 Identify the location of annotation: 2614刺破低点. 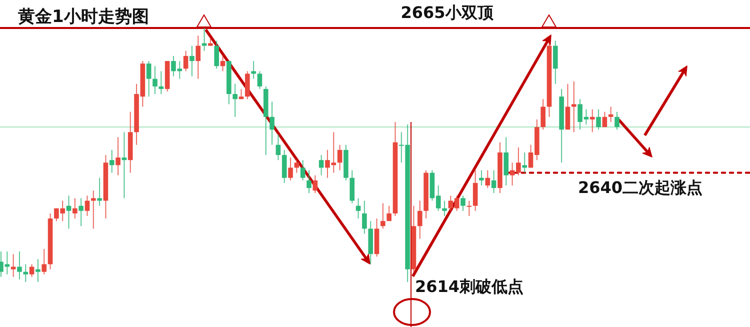
(469, 286).